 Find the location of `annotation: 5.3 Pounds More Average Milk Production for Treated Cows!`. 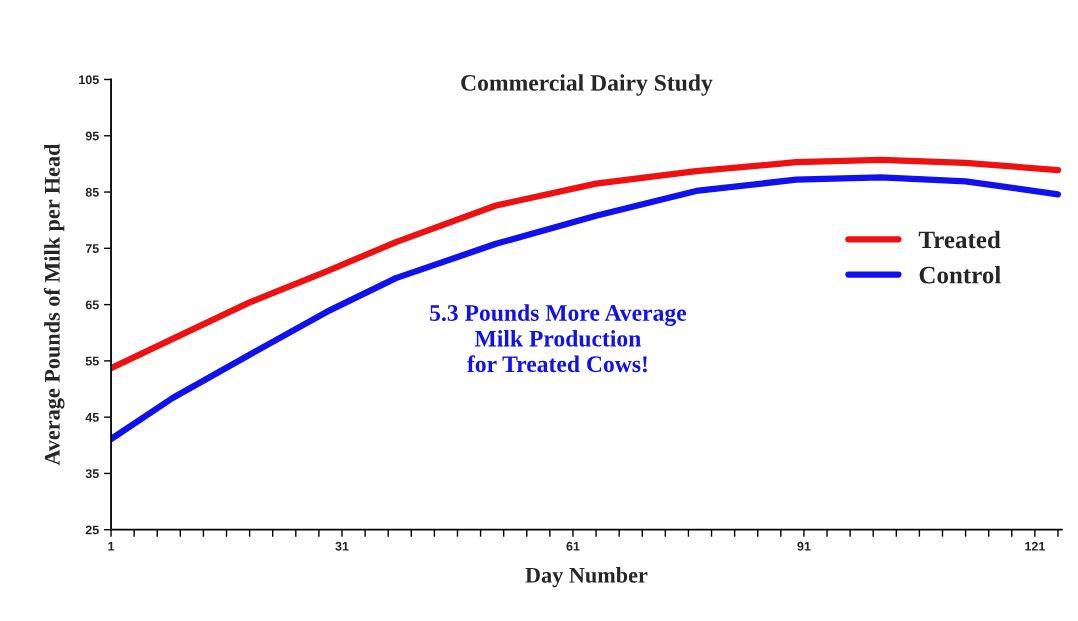

annotation: 5.3 Pounds More Average Milk Production for Treated Cows! is located at coordinates (558, 338).